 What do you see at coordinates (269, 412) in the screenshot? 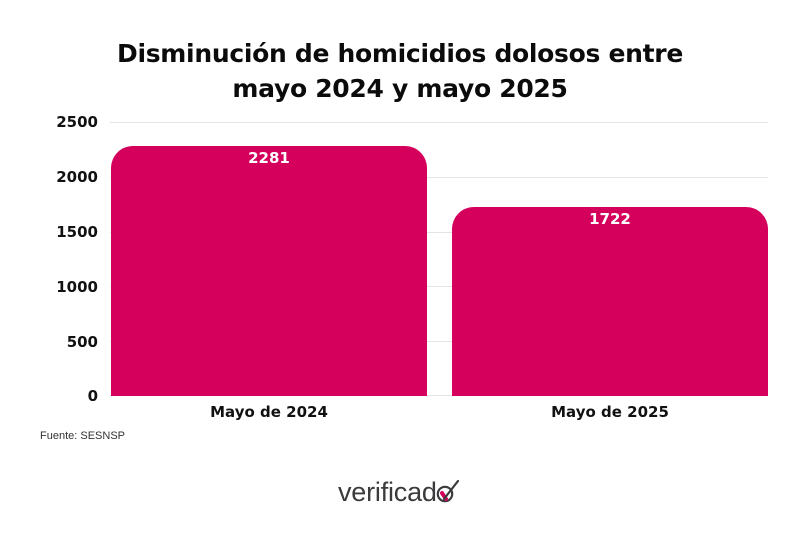
I see `x-tick-label: Mayo de 2024` at bounding box center [269, 412].